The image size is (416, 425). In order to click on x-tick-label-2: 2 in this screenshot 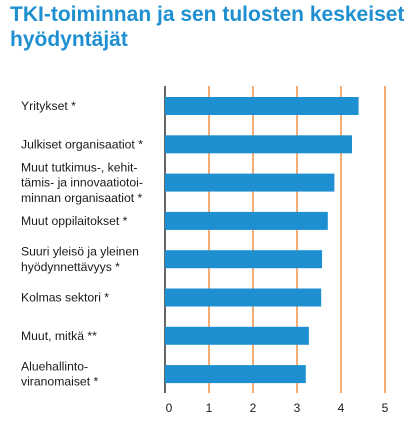, I will do `click(253, 408)`.